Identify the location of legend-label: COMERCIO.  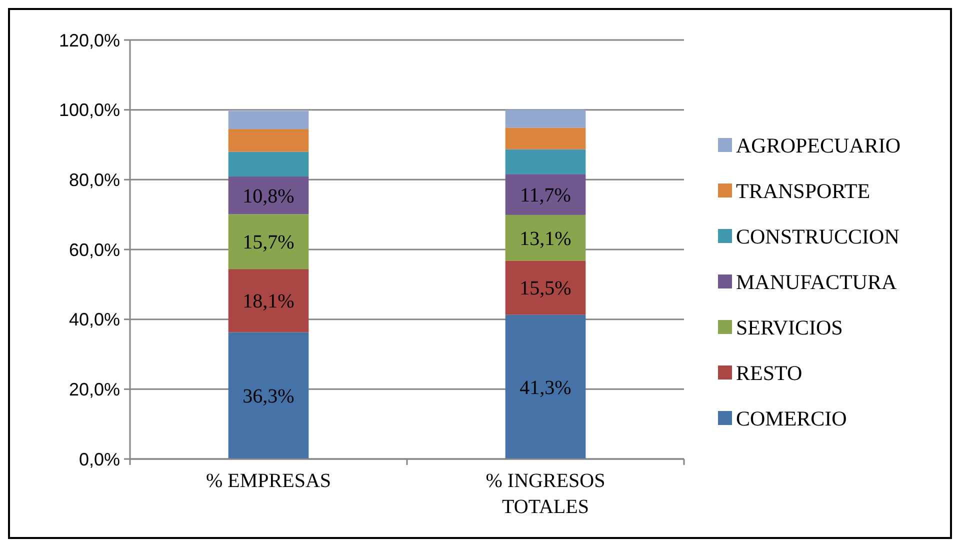
(791, 418).